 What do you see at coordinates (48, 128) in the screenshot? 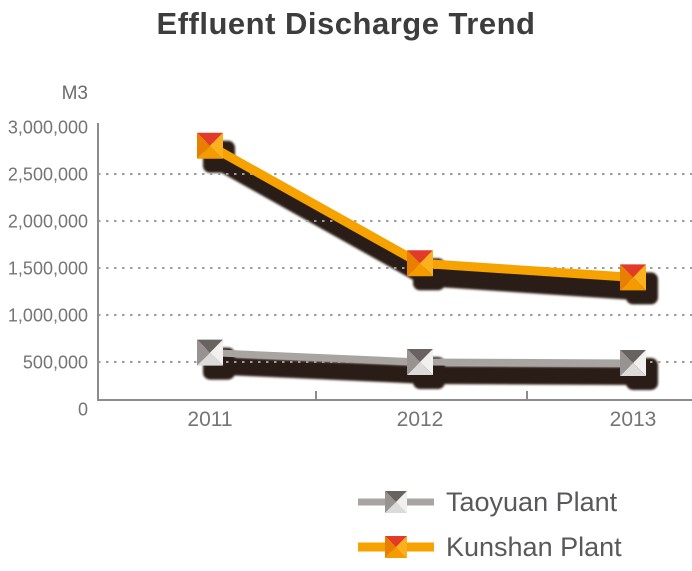
I see `y-tick-label: 3,000,000` at bounding box center [48, 128].